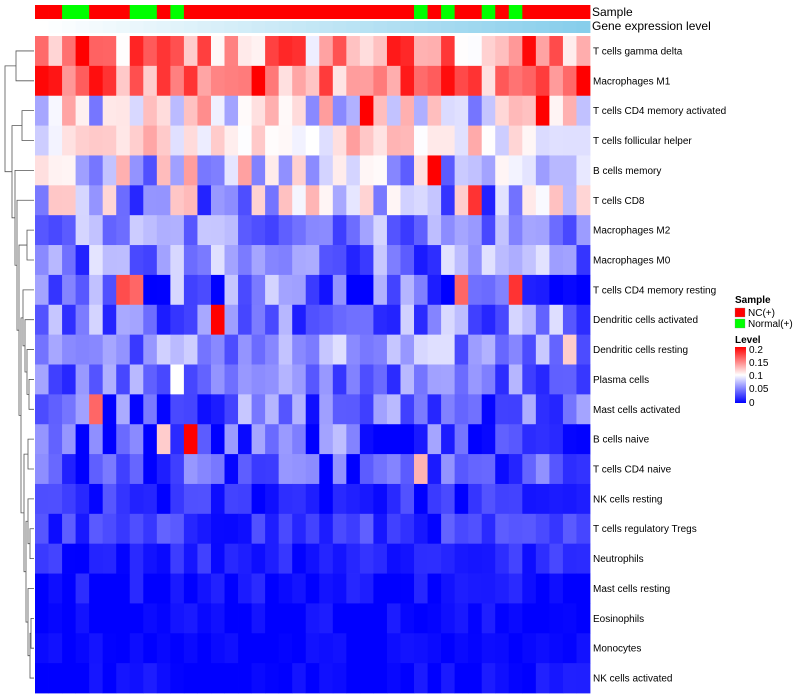  I want to click on heatmap-cell-r8-c27, so click(407, 290).